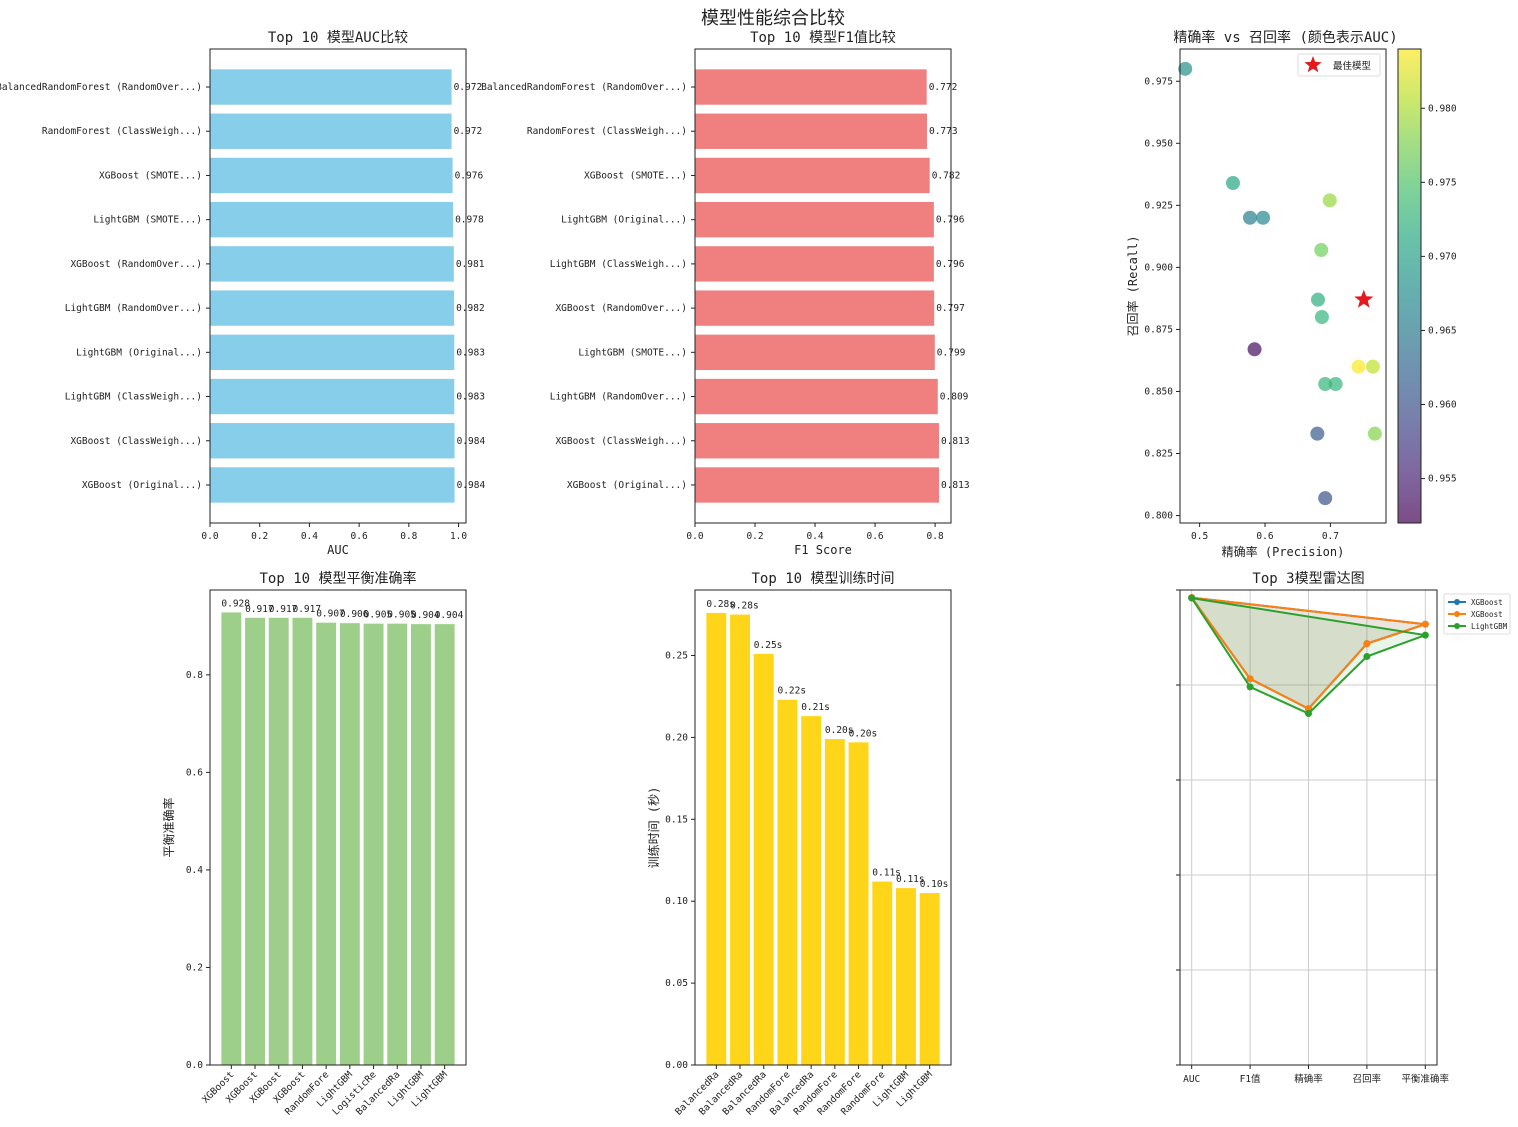 This screenshot has width=1518, height=1127. I want to click on y-axis-label: 召回率 (Recall), so click(1132, 285).